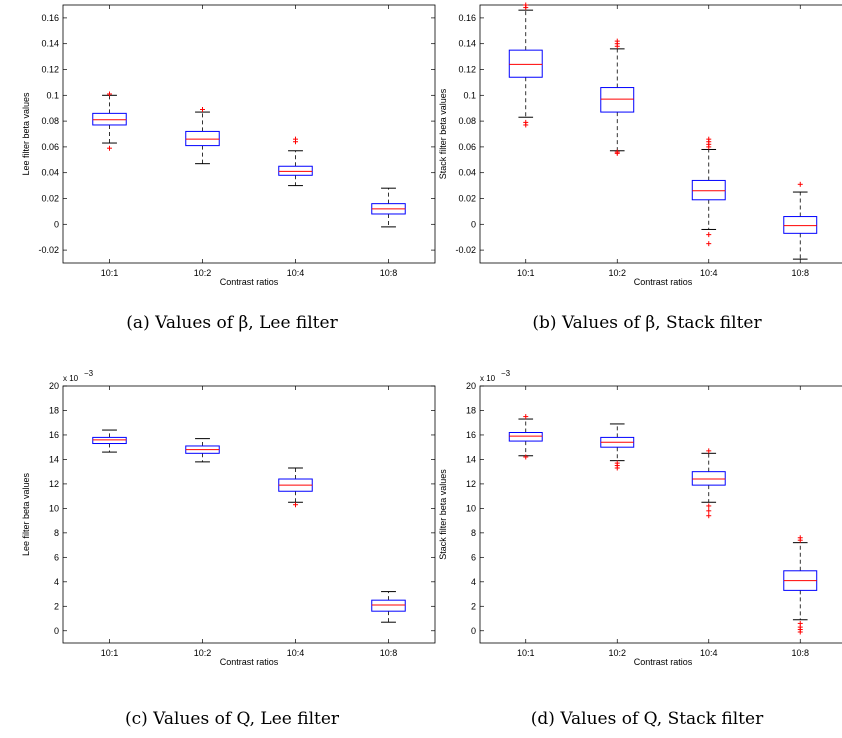 The width and height of the screenshot is (842, 738). What do you see at coordinates (471, 410) in the screenshot?
I see `y-tick-label: 18` at bounding box center [471, 410].